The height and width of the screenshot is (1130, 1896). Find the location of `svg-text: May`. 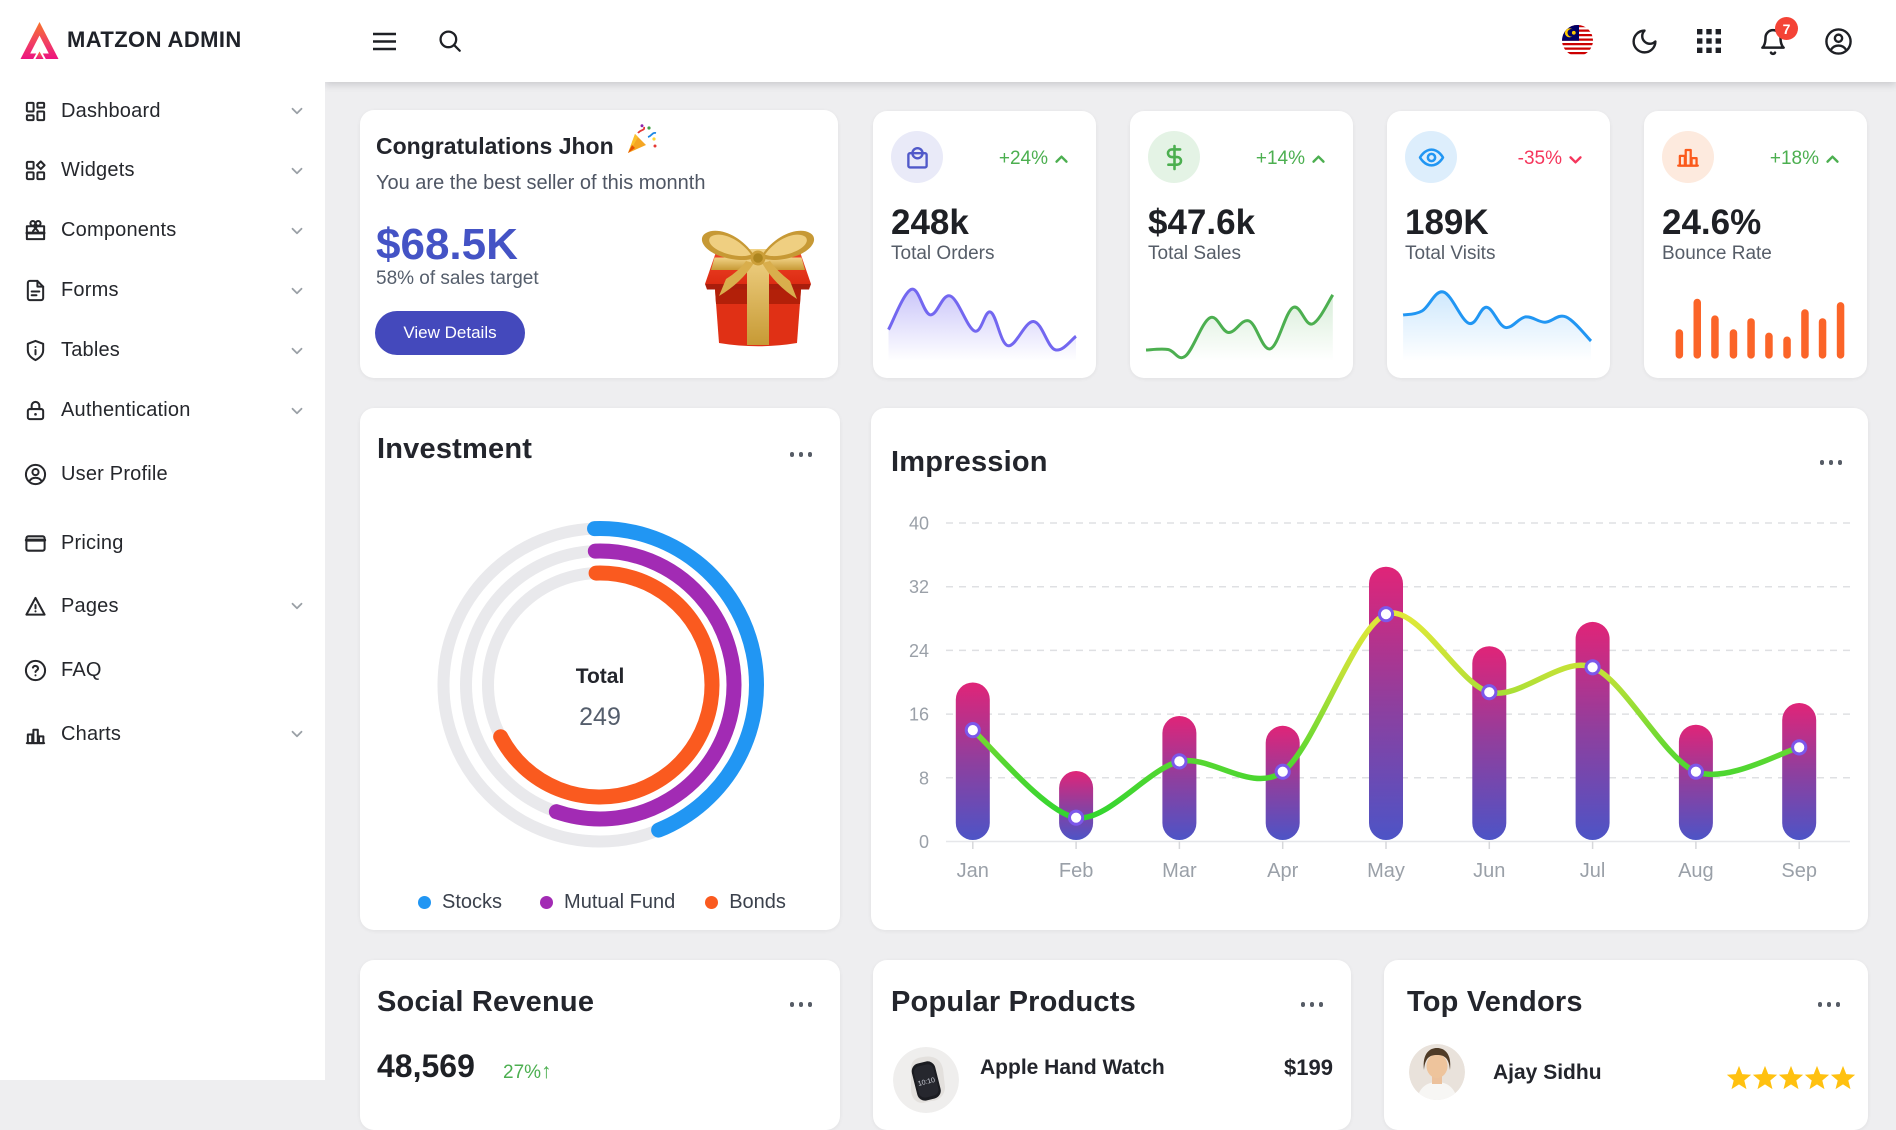

svg-text: May is located at coordinates (1386, 871).